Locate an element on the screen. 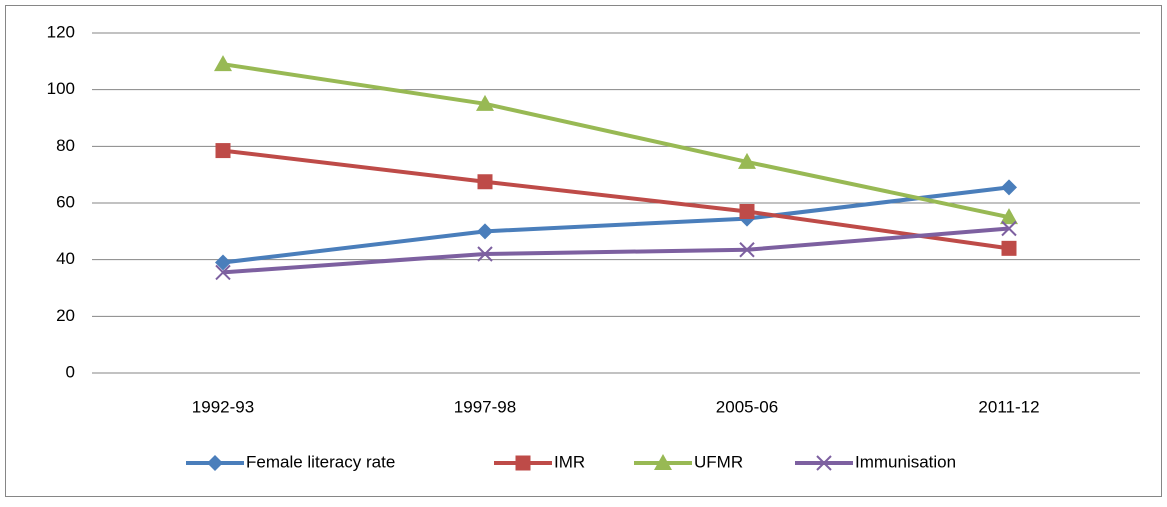  legend-label: Immunisation is located at coordinates (905, 461).